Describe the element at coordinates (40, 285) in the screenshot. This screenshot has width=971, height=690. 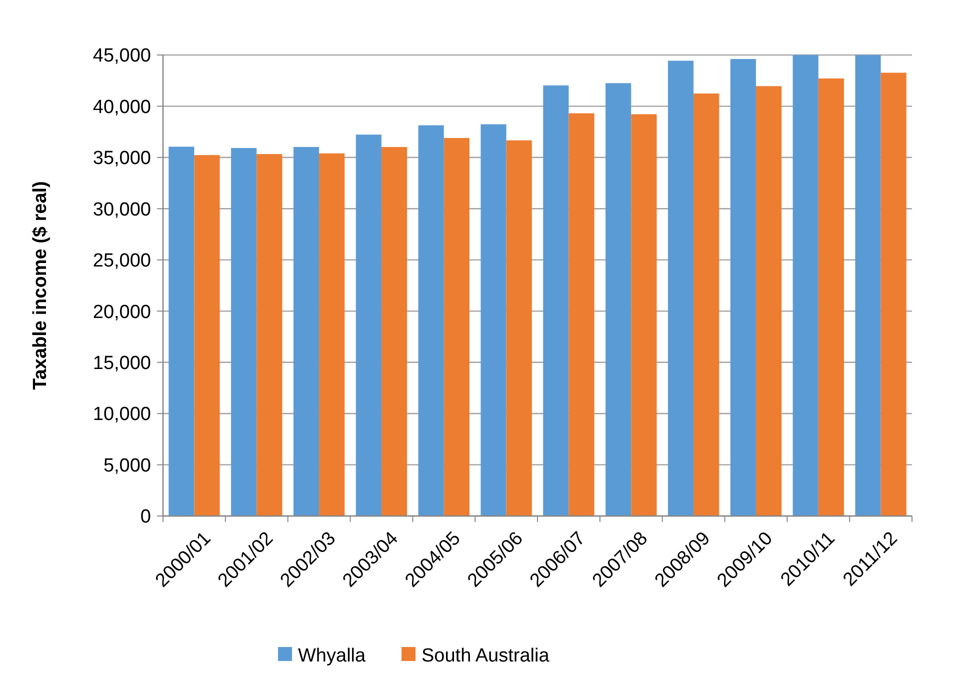
I see `y-axis-title: Taxable income ($ real)` at that location.